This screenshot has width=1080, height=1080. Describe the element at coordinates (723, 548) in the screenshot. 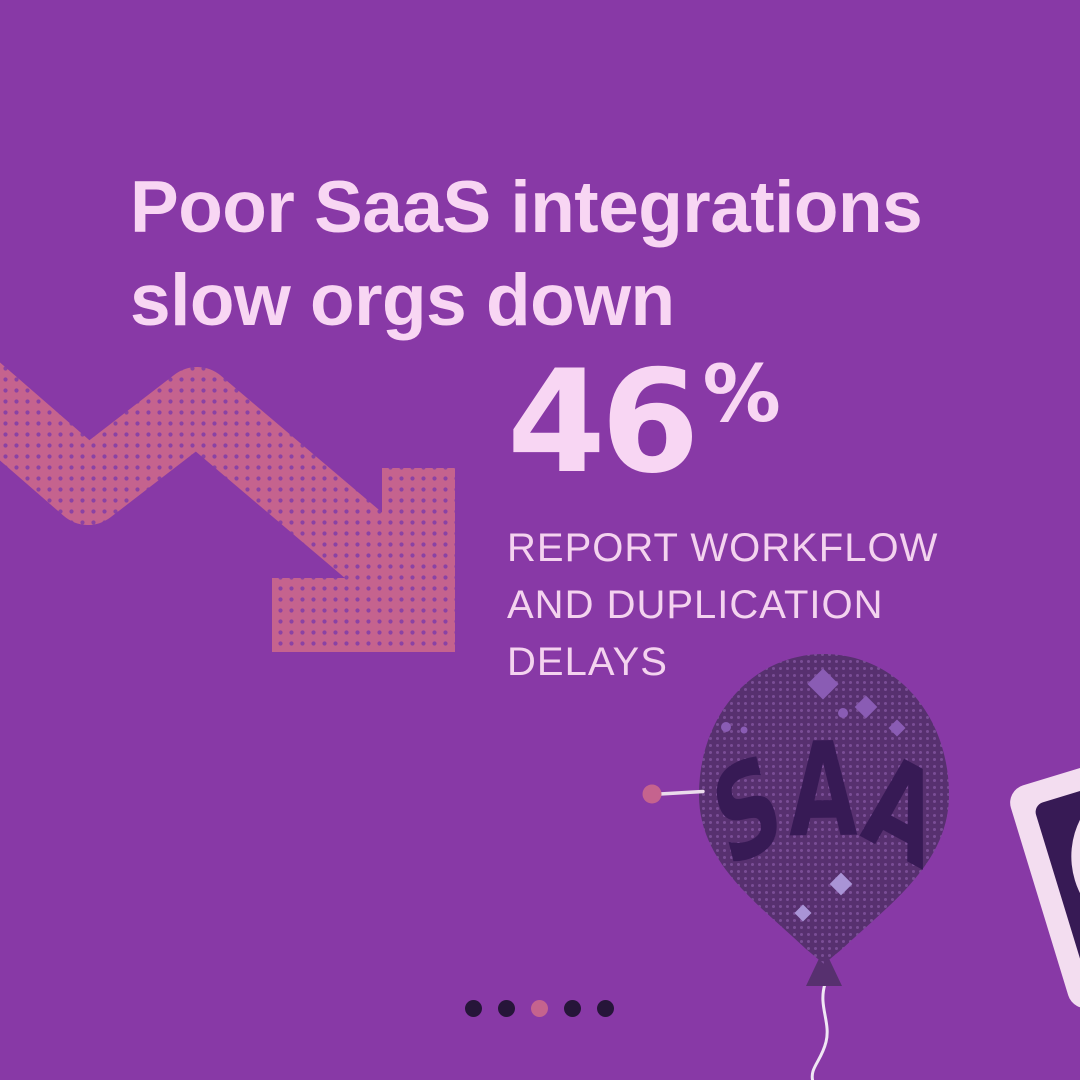

I see `stat-description-line-1: REPORT WORKFLOW` at that location.